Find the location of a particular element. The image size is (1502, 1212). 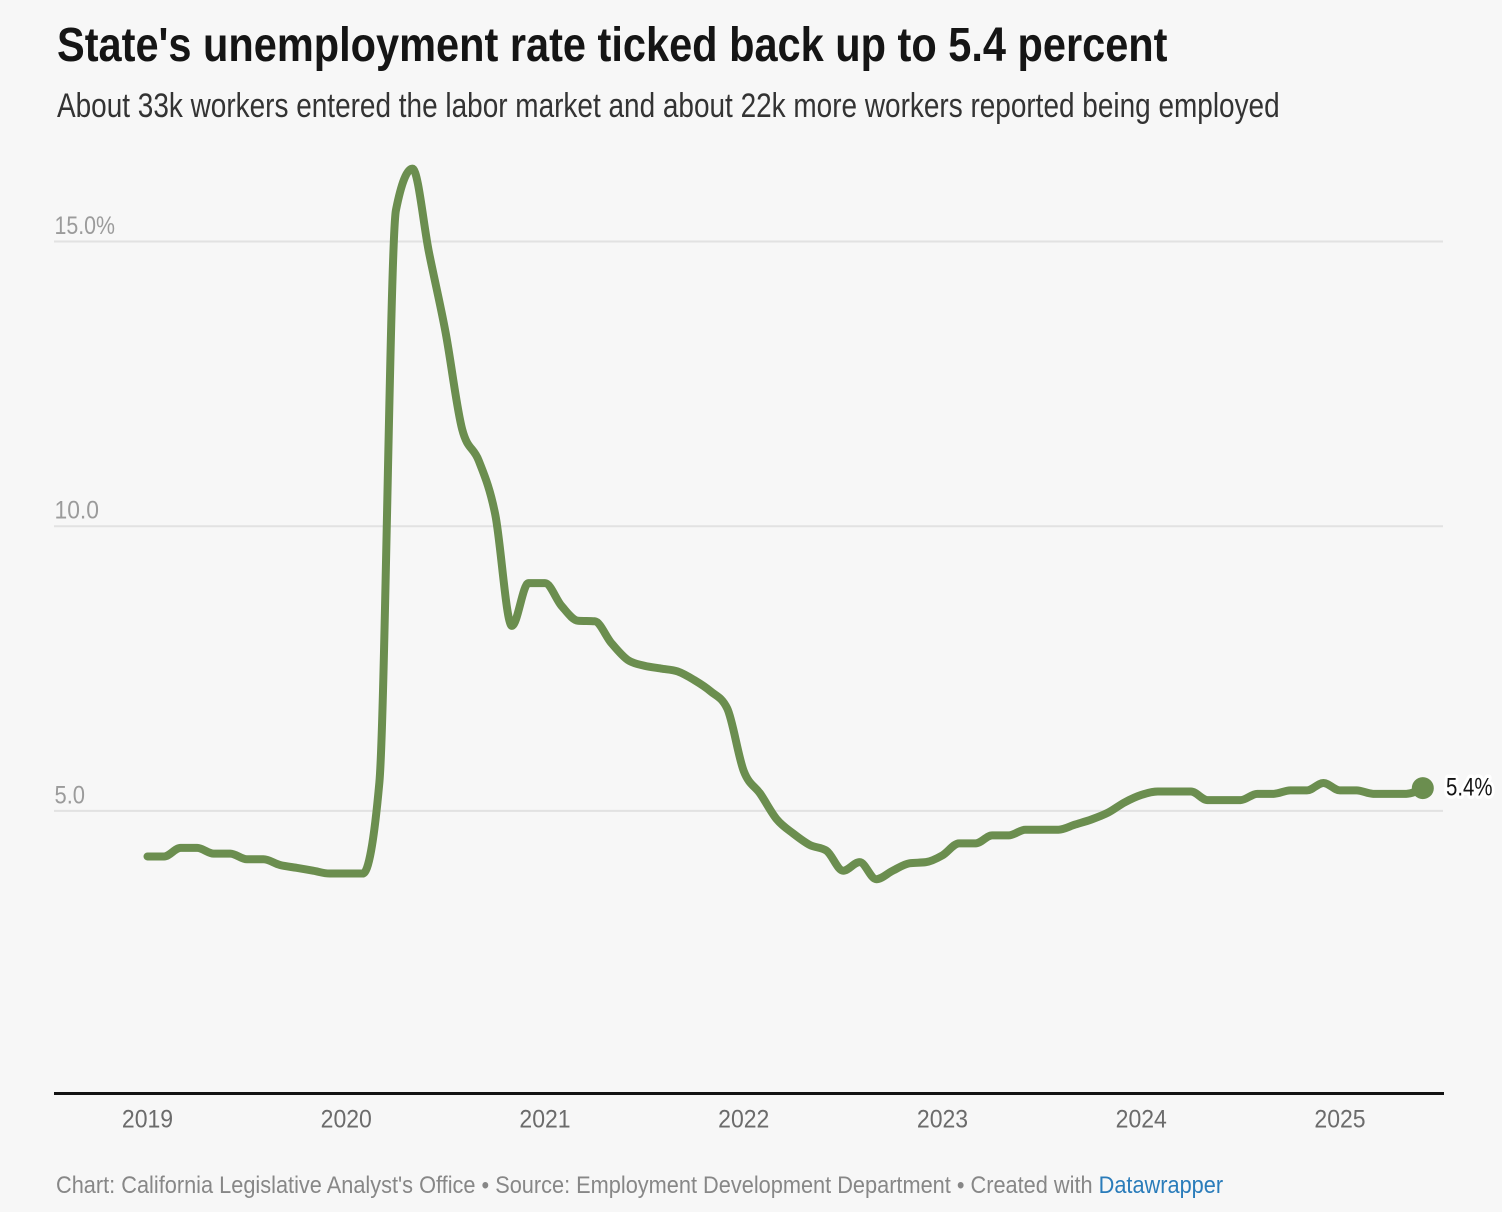

svg-text: 2021 is located at coordinates (544, 1120).